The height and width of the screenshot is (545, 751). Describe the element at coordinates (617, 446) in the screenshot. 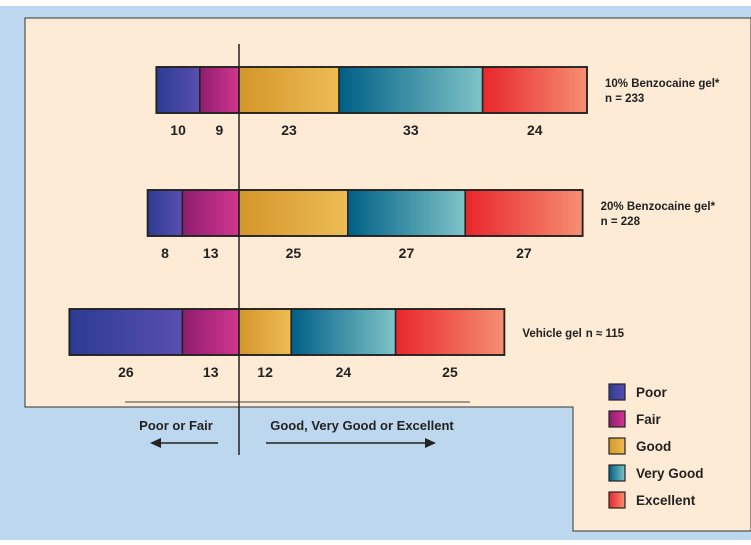

I see `legend-swatch-good` at that location.